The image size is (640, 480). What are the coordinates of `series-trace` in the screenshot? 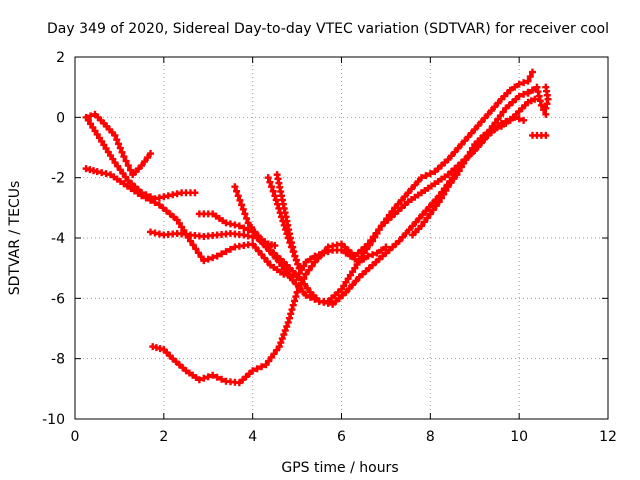 It's located at (142, 159).